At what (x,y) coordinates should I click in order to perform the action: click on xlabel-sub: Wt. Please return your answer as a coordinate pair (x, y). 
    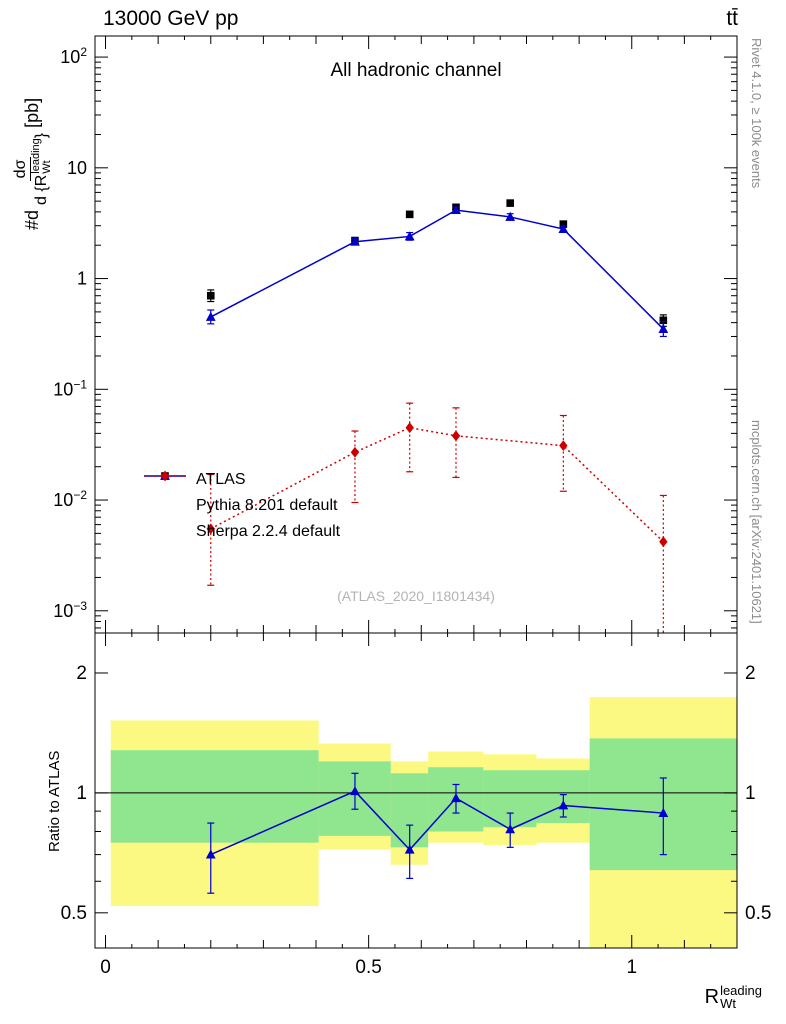
    Looking at the image, I should click on (728, 1003).